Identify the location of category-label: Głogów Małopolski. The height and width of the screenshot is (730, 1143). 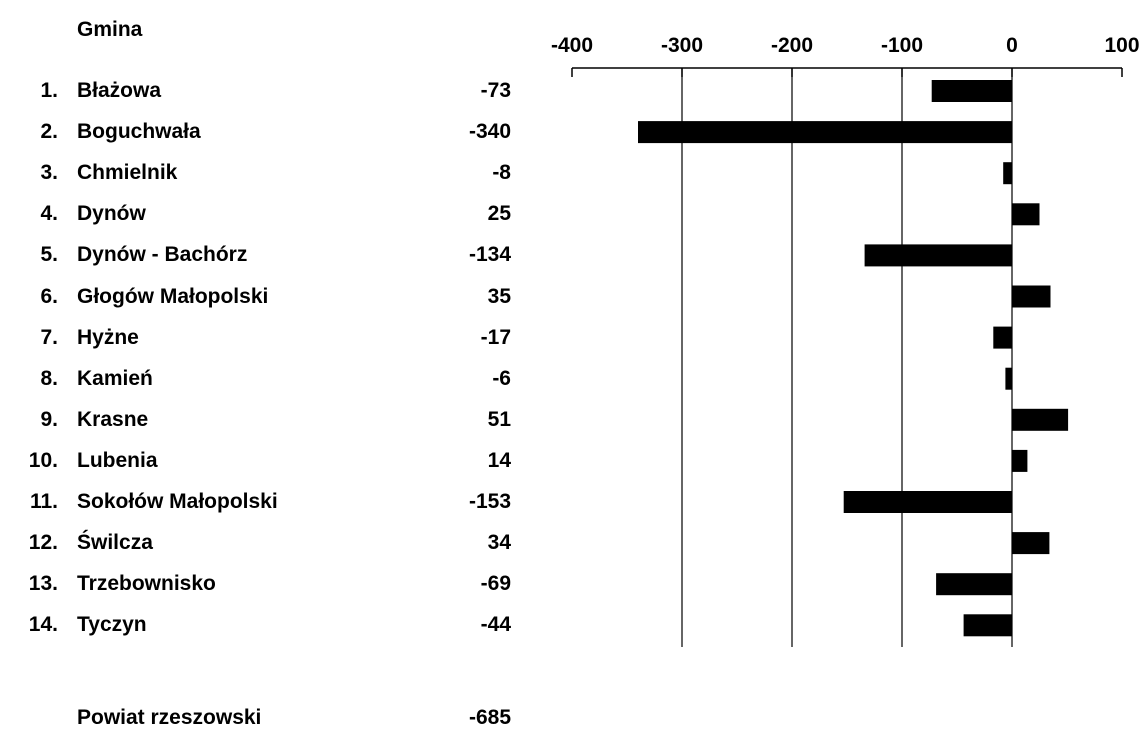
(173, 296).